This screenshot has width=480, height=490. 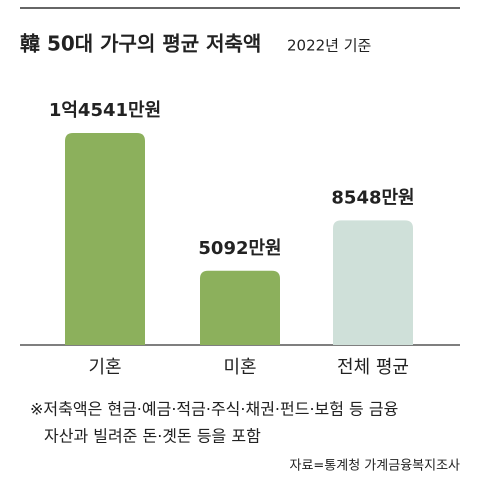 What do you see at coordinates (105, 110) in the screenshot?
I see `value-label: 1억4541만원` at bounding box center [105, 110].